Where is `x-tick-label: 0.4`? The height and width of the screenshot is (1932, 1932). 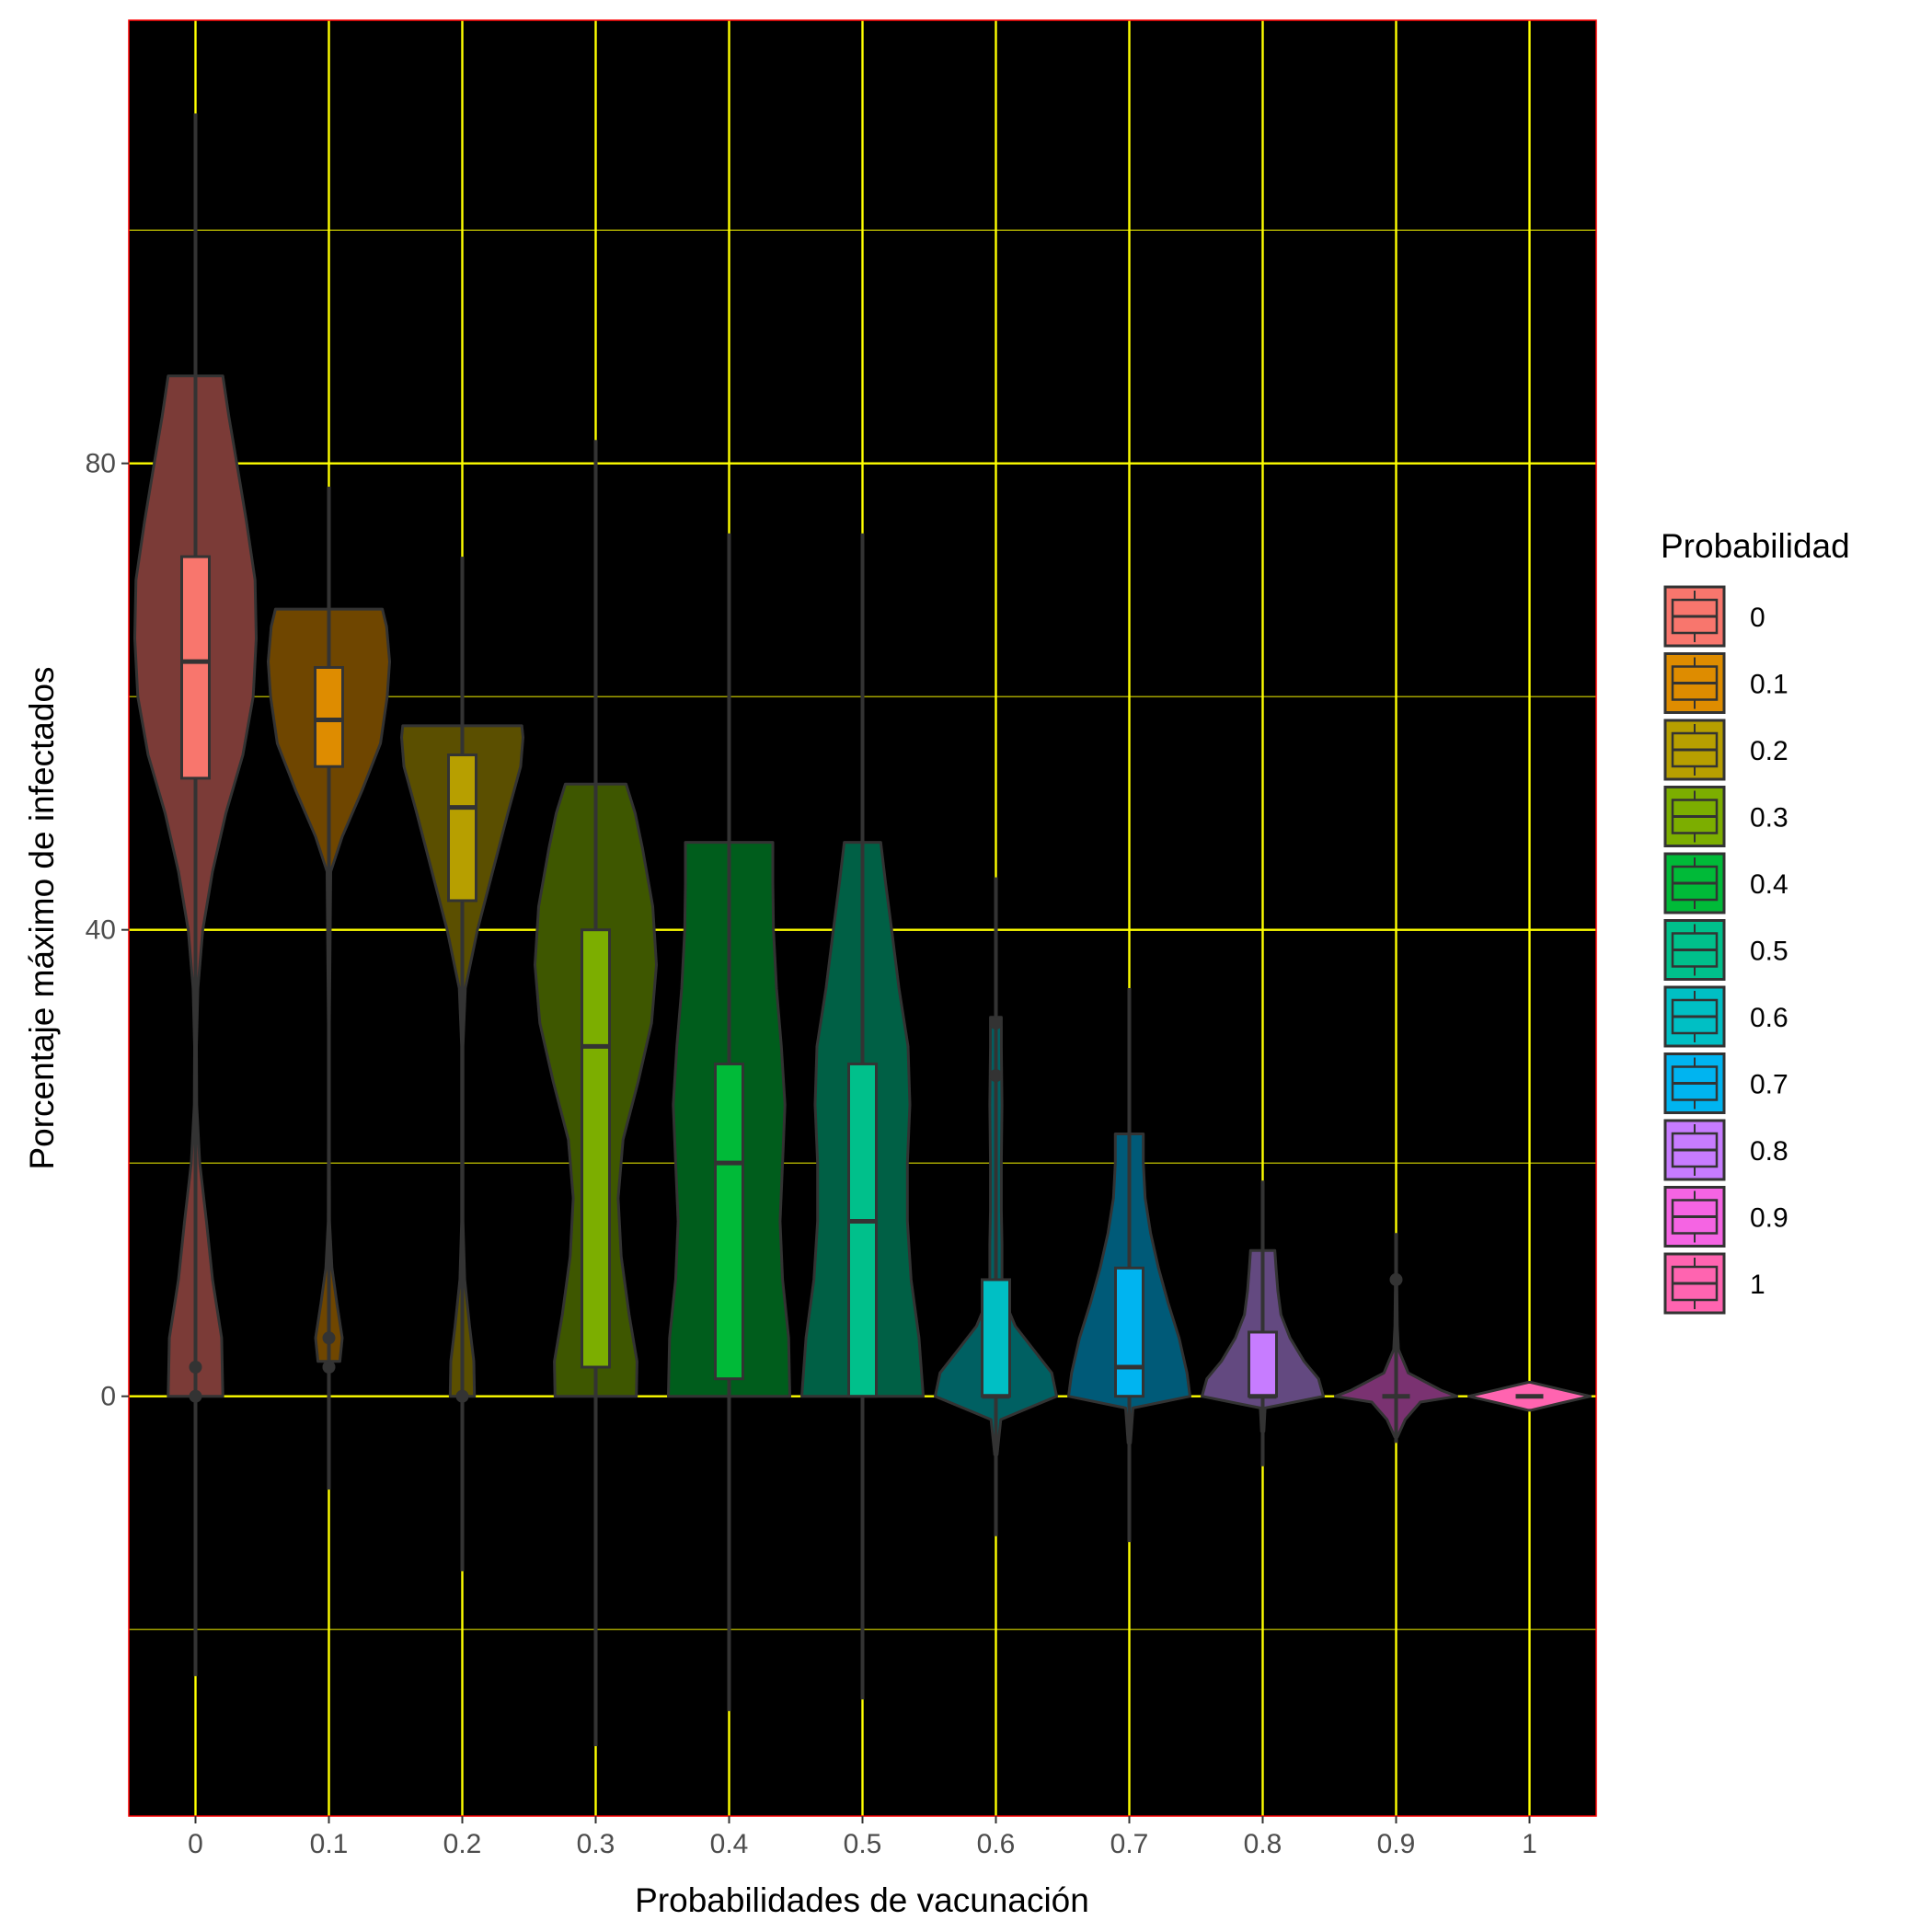
x-tick-label: 0.4 is located at coordinates (729, 1844).